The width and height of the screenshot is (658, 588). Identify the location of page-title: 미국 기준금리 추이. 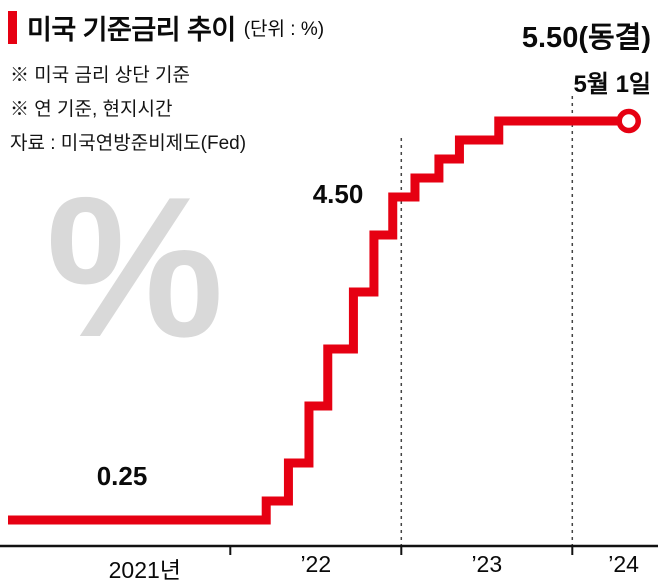
(131, 30).